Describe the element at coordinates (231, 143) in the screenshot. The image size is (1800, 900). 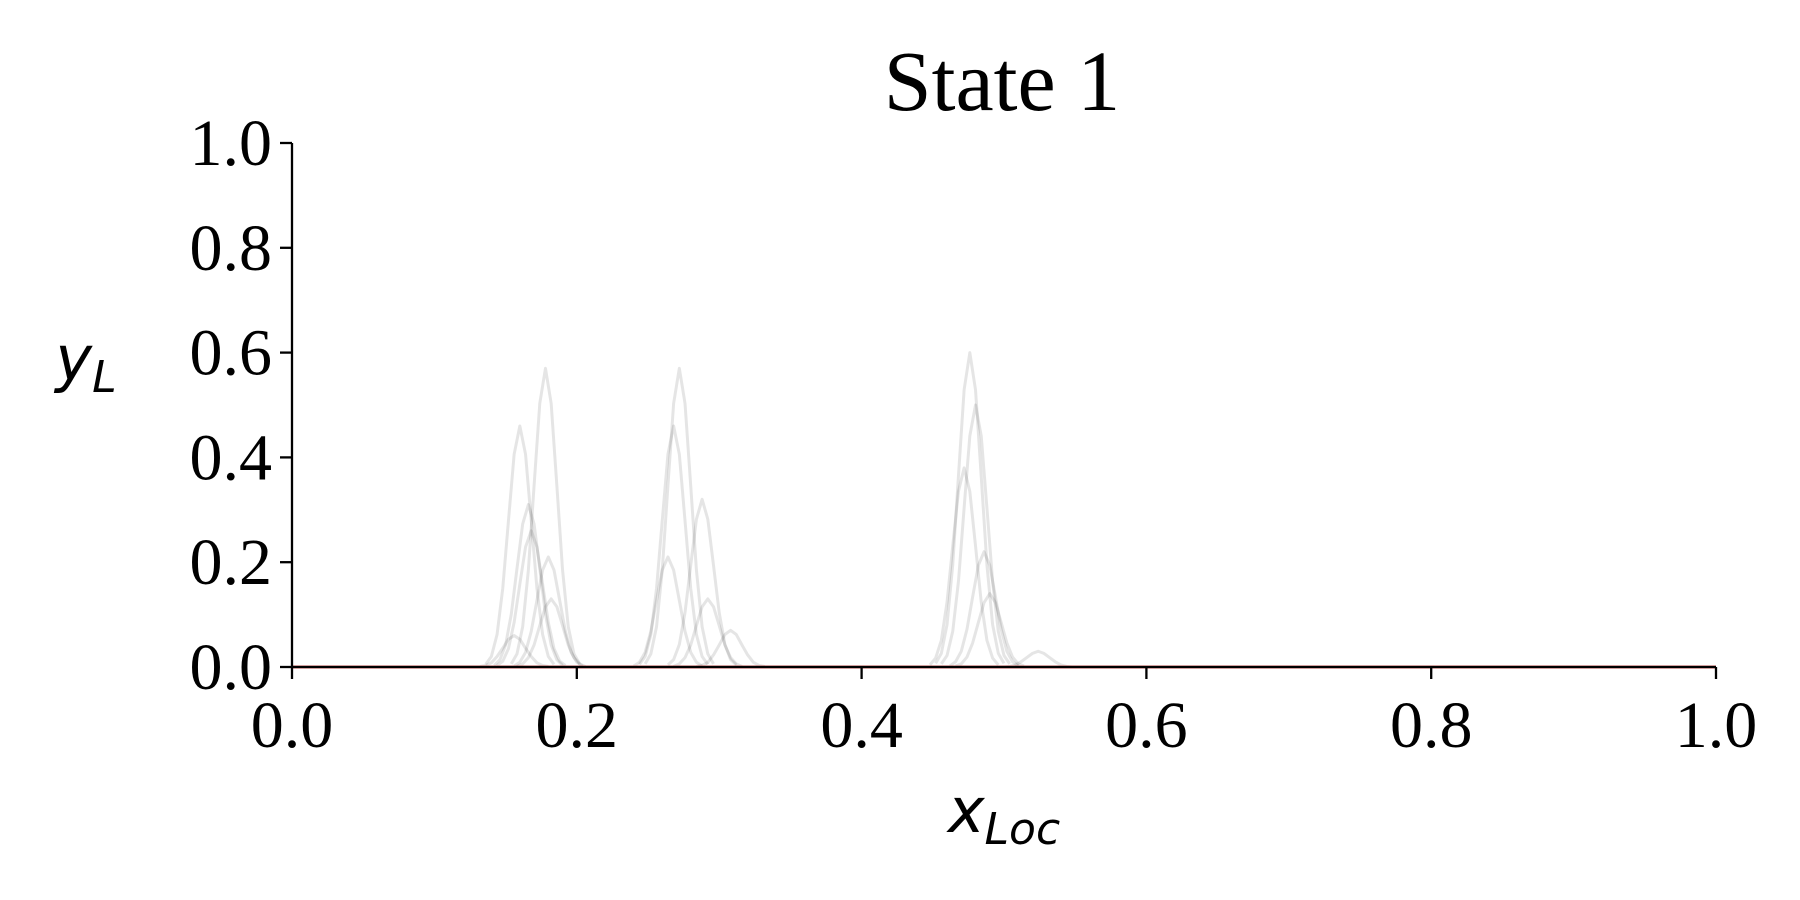
I see `y-tick-label: 1.0` at that location.